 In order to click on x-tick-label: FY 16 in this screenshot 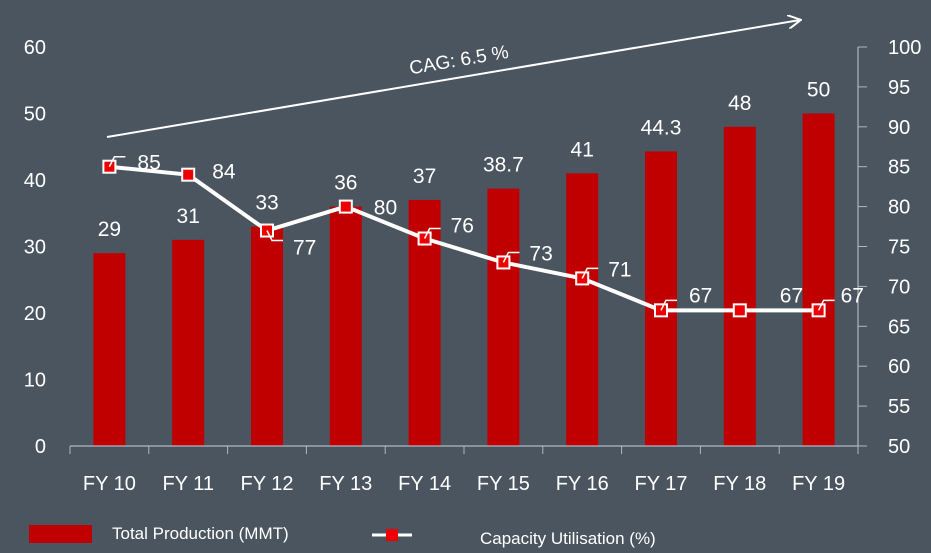, I will do `click(582, 484)`.